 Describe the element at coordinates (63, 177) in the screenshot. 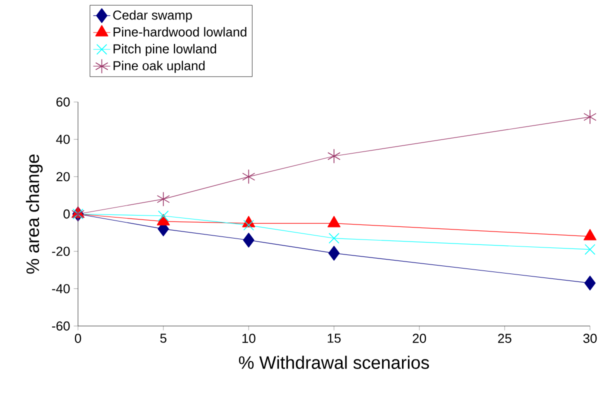

I see `y-tick-label: 20` at that location.